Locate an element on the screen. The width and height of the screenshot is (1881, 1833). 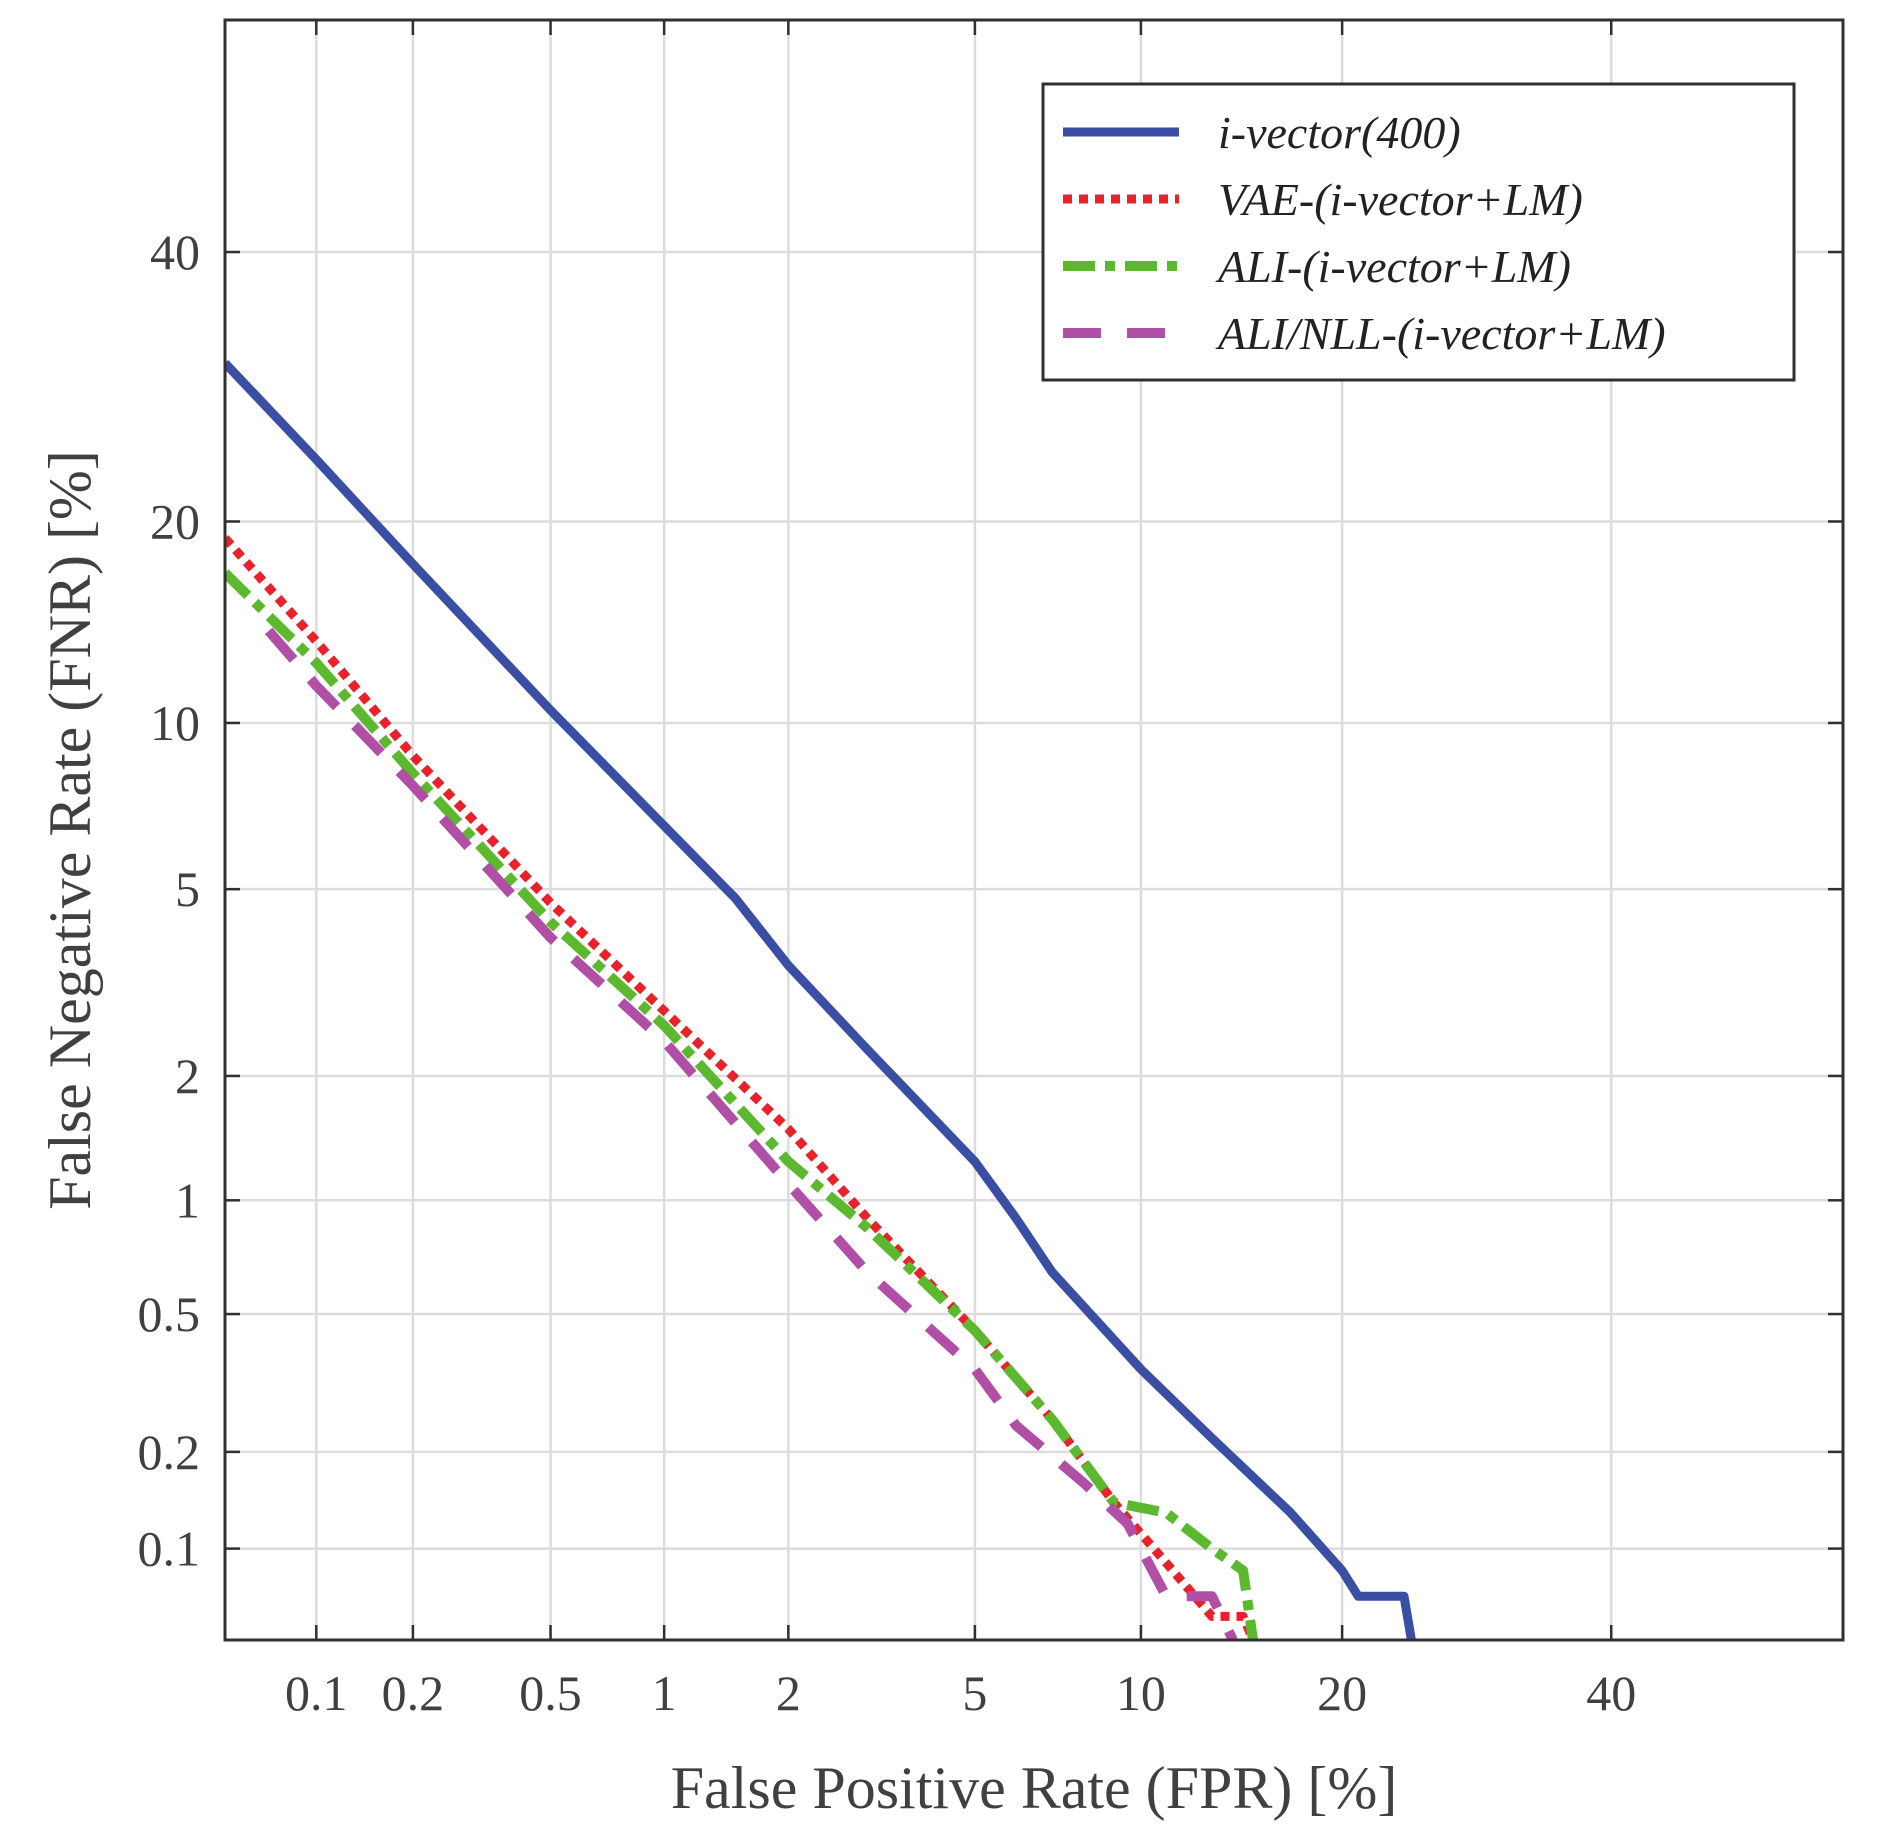
x-tick-label: 10 is located at coordinates (1141, 1693).